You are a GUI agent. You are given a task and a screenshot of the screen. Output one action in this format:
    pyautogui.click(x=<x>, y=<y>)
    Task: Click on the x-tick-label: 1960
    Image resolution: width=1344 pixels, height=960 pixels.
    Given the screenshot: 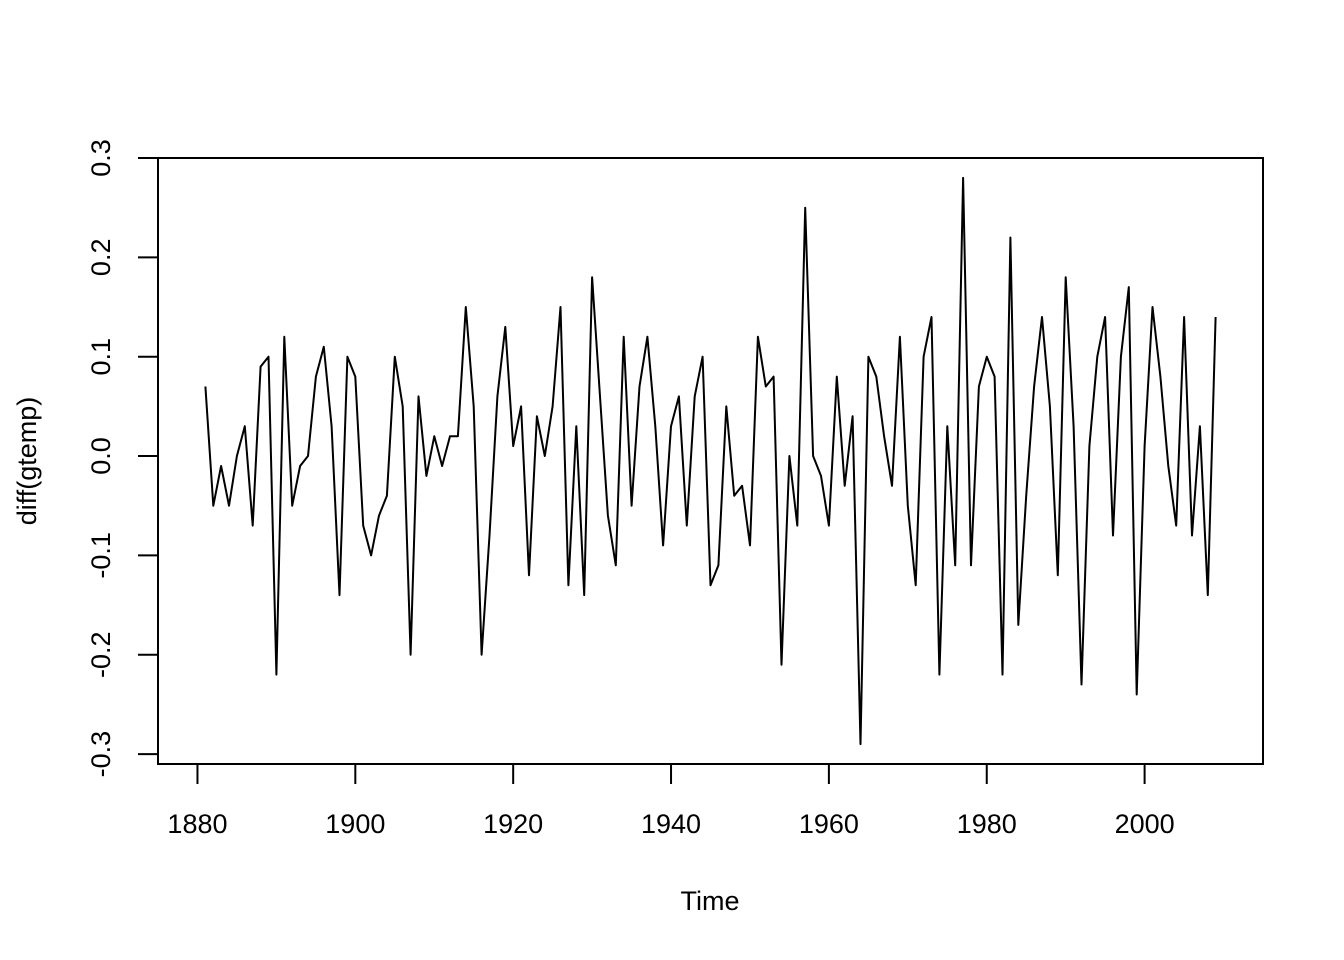 What is the action you would take?
    pyautogui.click(x=829, y=824)
    